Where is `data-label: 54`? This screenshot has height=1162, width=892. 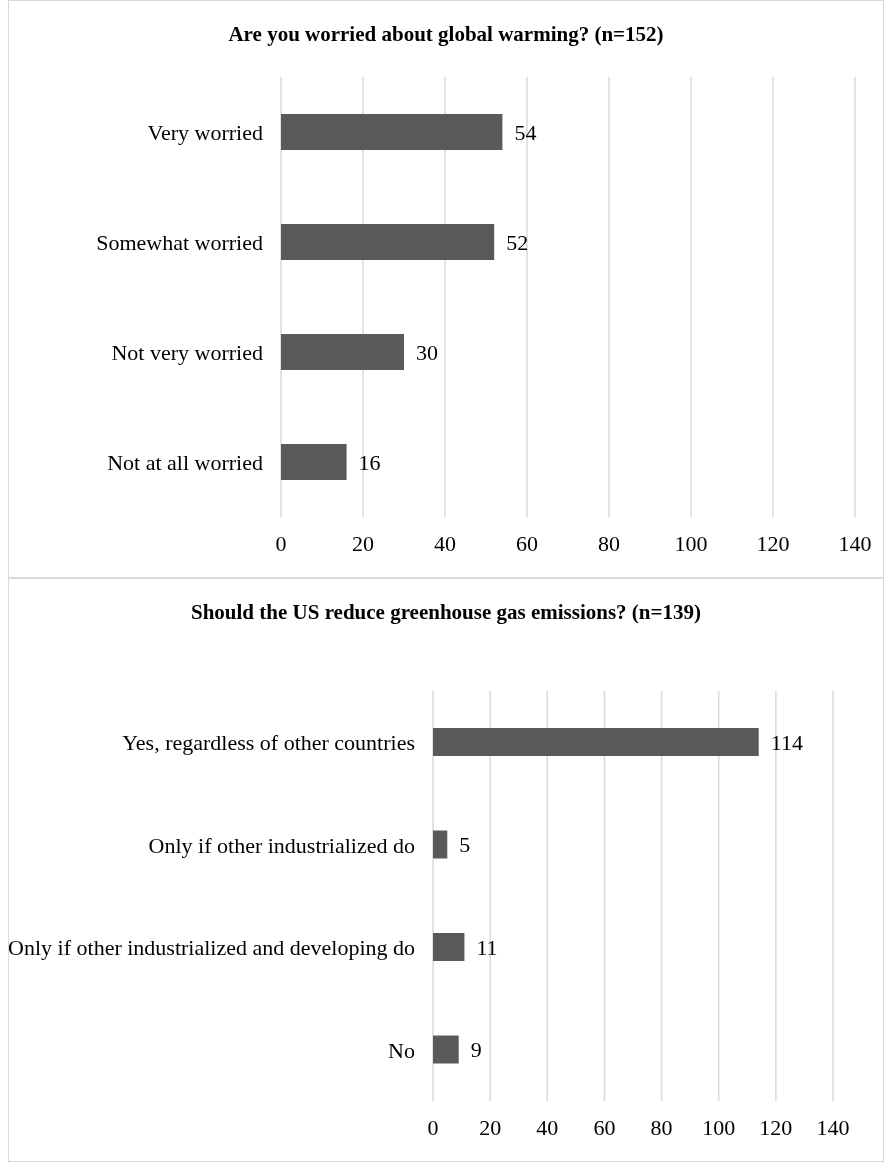 data-label: 54 is located at coordinates (525, 132).